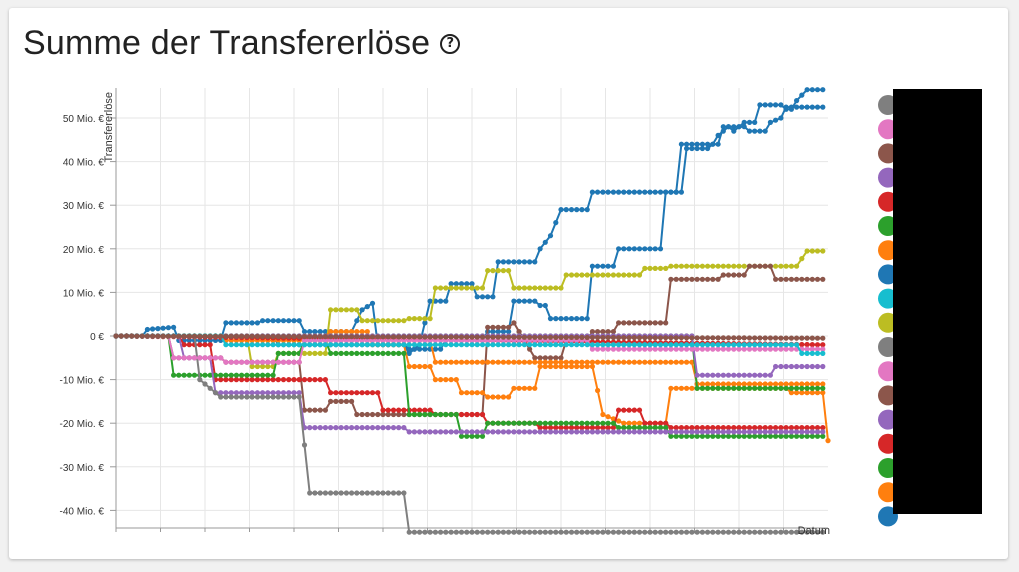 The width and height of the screenshot is (1019, 572). I want to click on title-row: Summe der Transfererlöse ?, so click(242, 43).